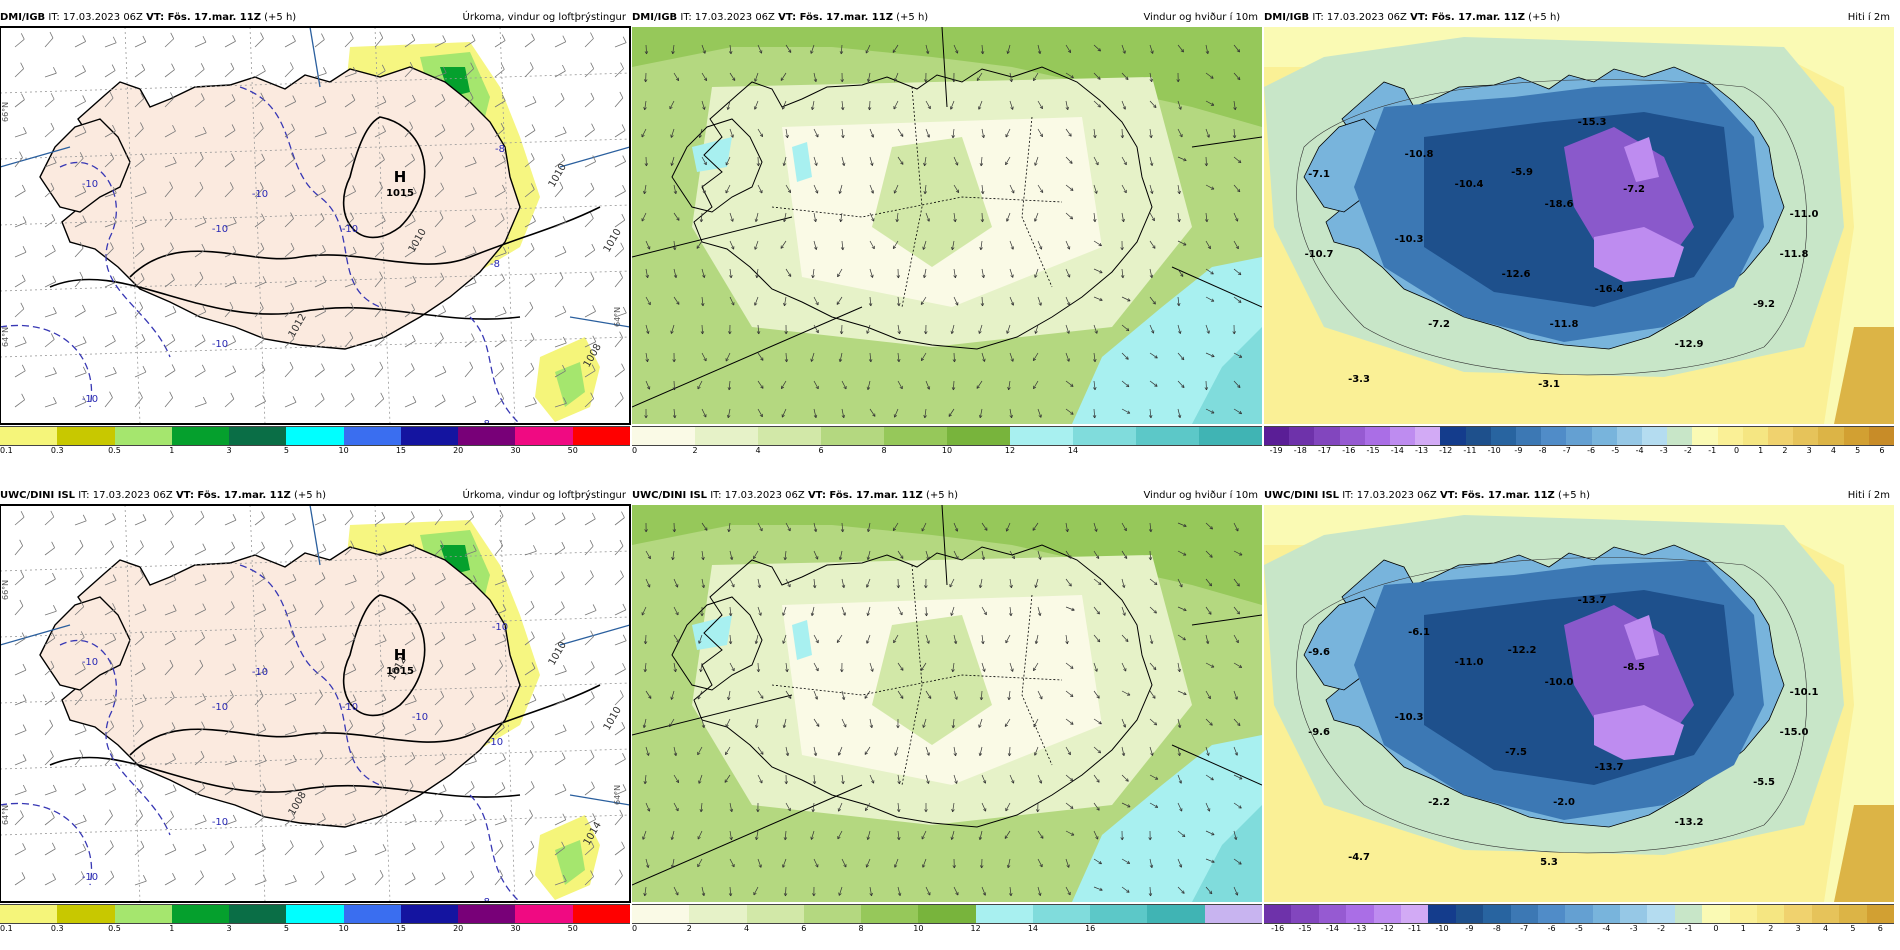 The height and width of the screenshot is (950, 1900). Describe the element at coordinates (1606, 928) in the screenshot. I see `legend-tick-label: -4` at that location.